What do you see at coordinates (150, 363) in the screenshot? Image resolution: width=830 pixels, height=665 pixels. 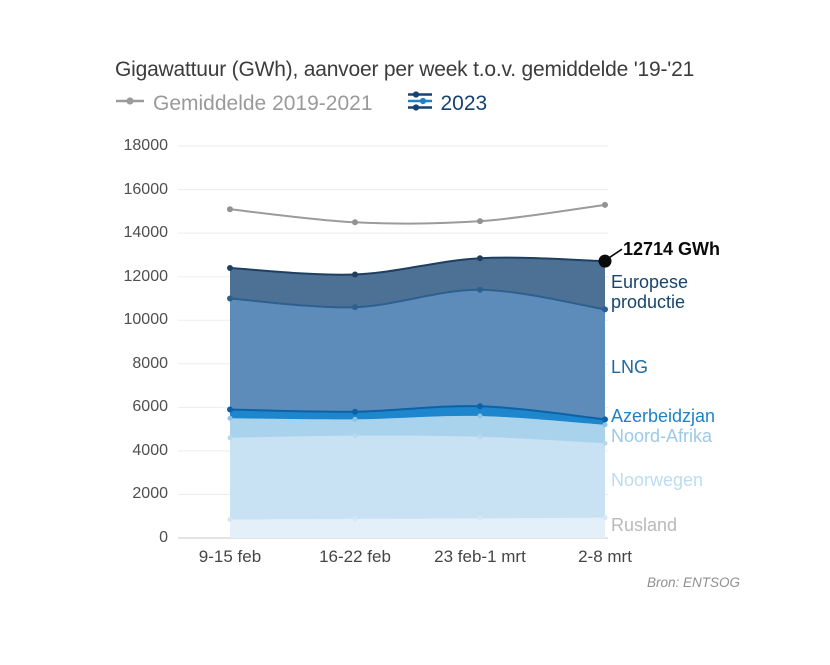 I see `y-axis-tick-label: 8000` at bounding box center [150, 363].